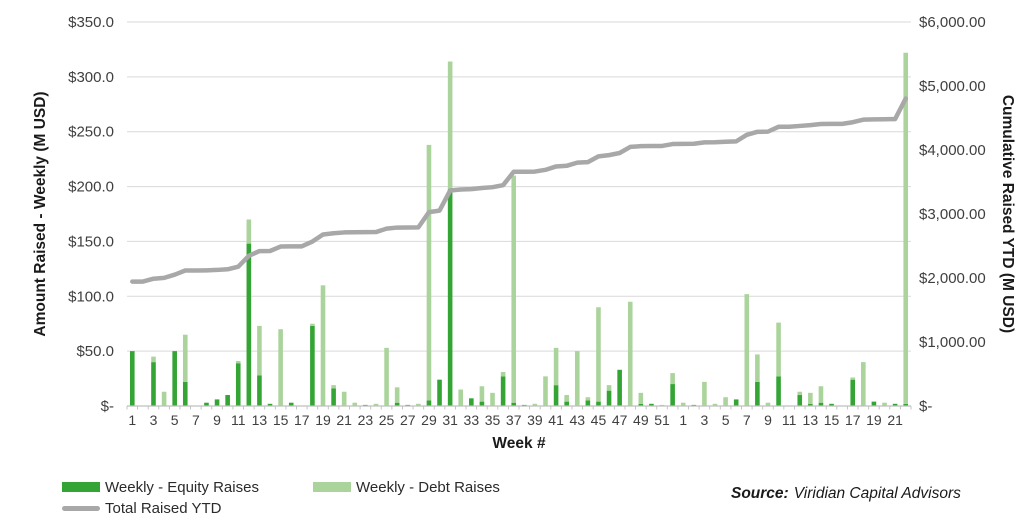  I want to click on debt-bar-y1-w12, so click(249, 231).